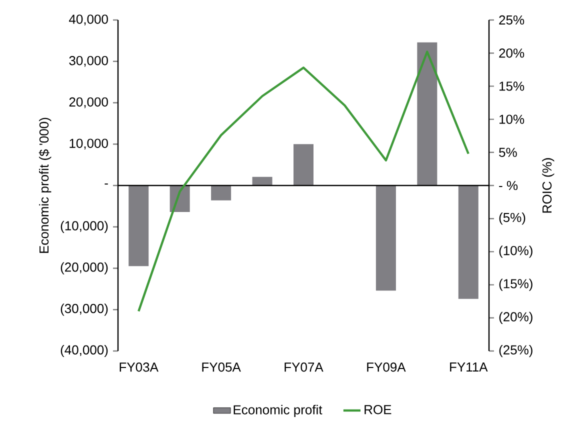  Describe the element at coordinates (84, 226) in the screenshot. I see `y-tick-label: (10,000)` at that location.